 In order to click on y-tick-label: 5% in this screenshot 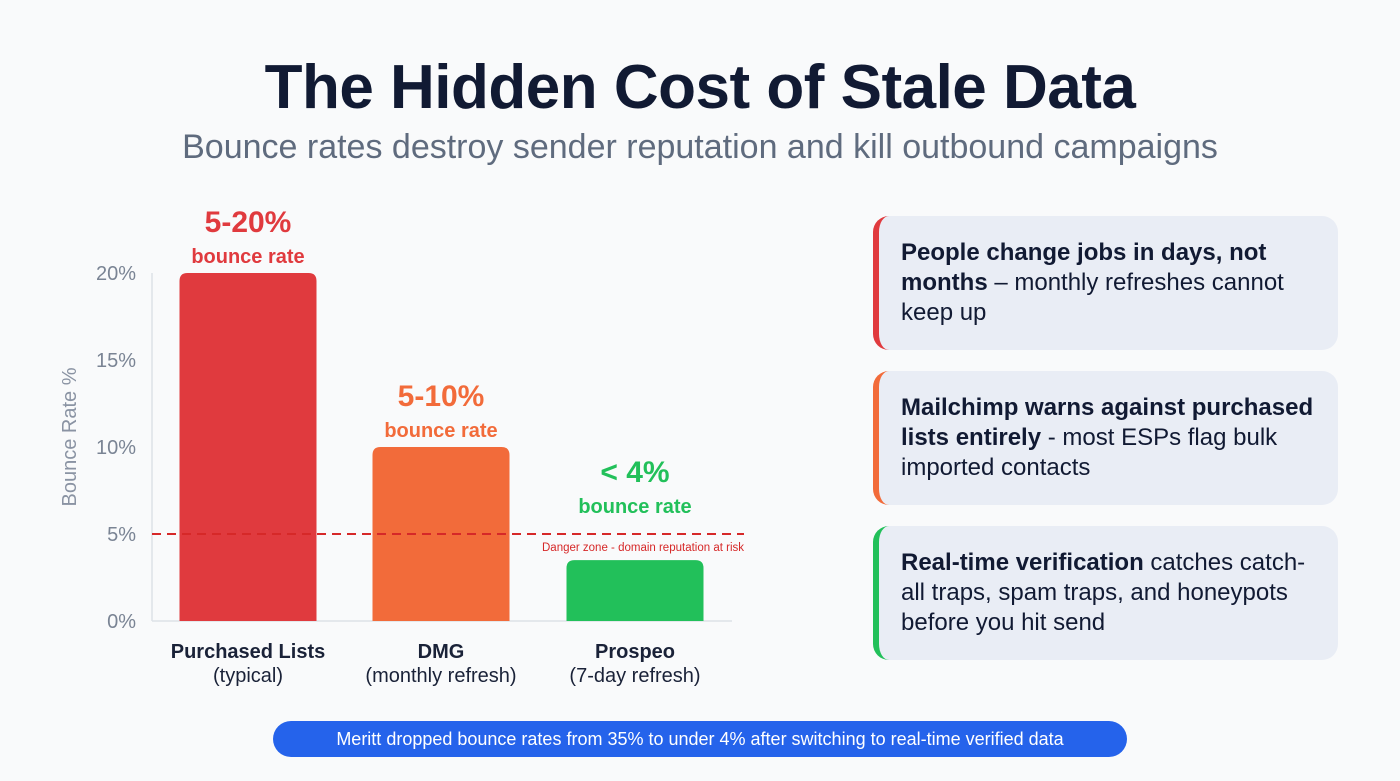, I will do `click(121, 535)`.